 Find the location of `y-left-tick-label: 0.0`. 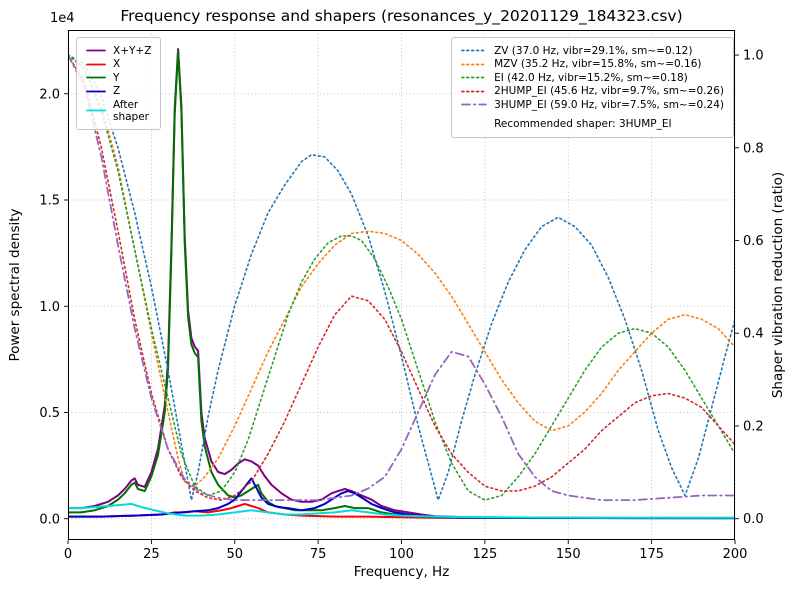

y-left-tick-label: 0.0 is located at coordinates (49, 519).